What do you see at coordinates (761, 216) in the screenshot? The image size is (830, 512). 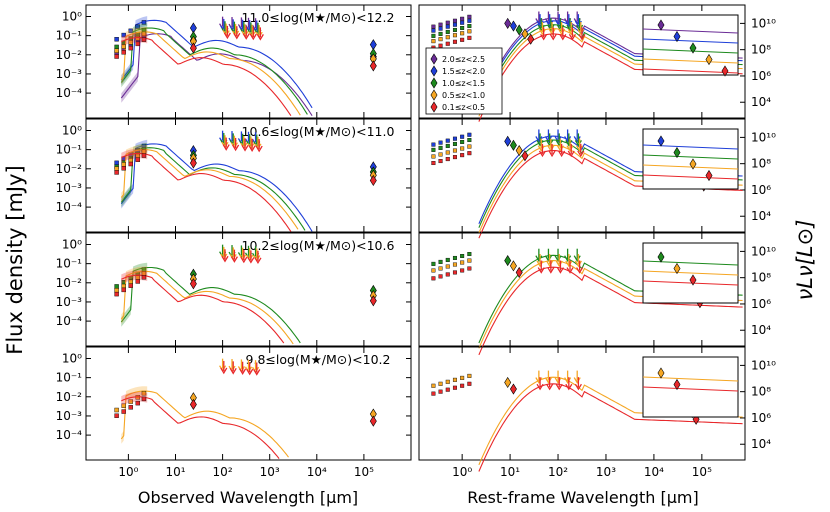 I see `y-tick-label-lum: 10⁴` at bounding box center [761, 216].